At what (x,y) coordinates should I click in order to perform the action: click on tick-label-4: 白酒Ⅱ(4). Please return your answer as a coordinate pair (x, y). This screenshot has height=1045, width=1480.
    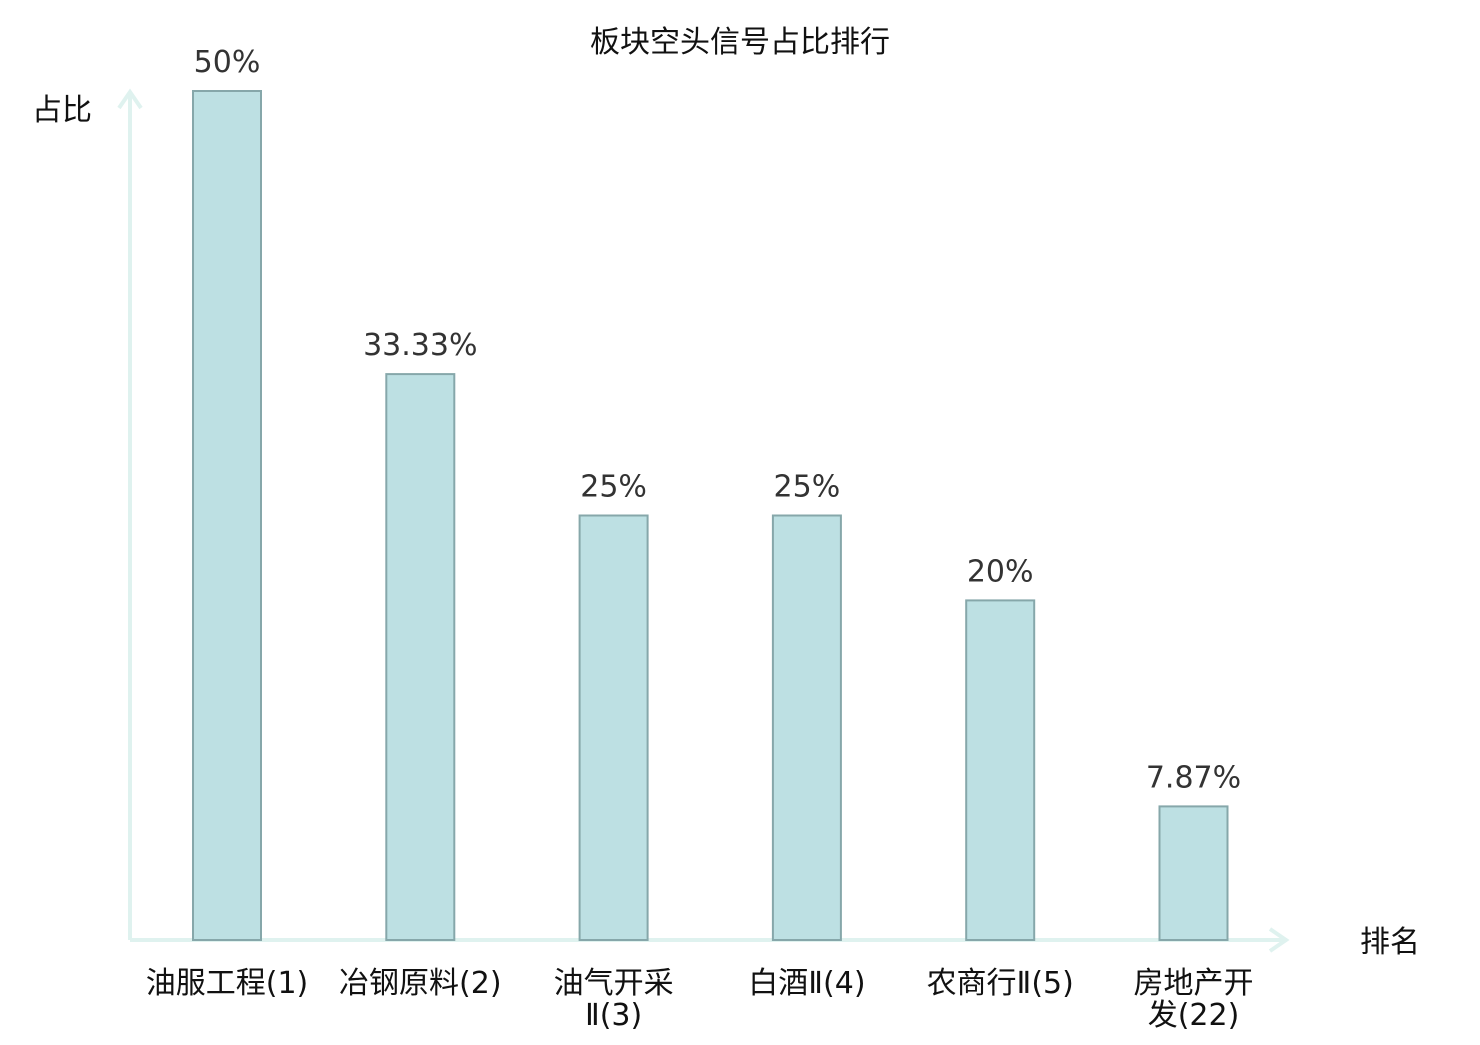
    Looking at the image, I should click on (806, 983).